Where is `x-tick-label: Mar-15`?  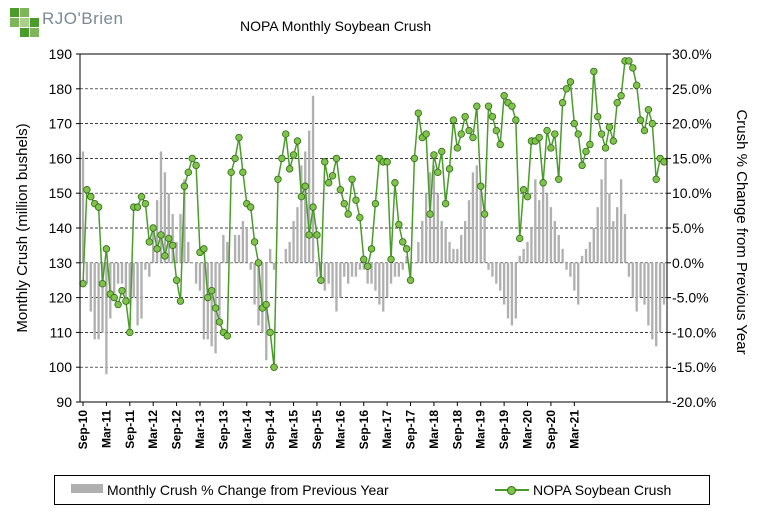
x-tick-label: Mar-15 is located at coordinates (294, 429).